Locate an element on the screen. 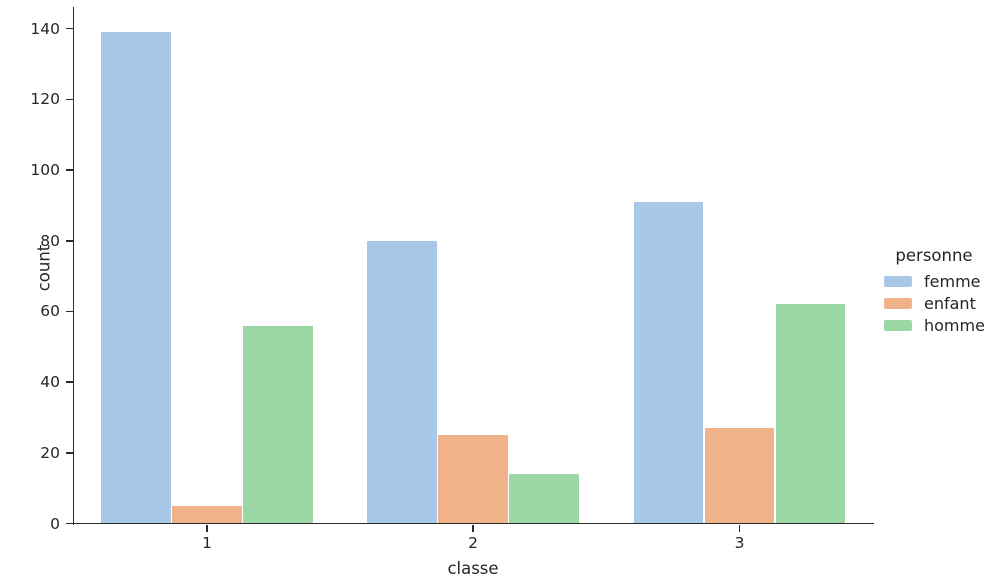 This screenshot has width=997, height=583. y-tick-label-140: 140 is located at coordinates (45, 28).